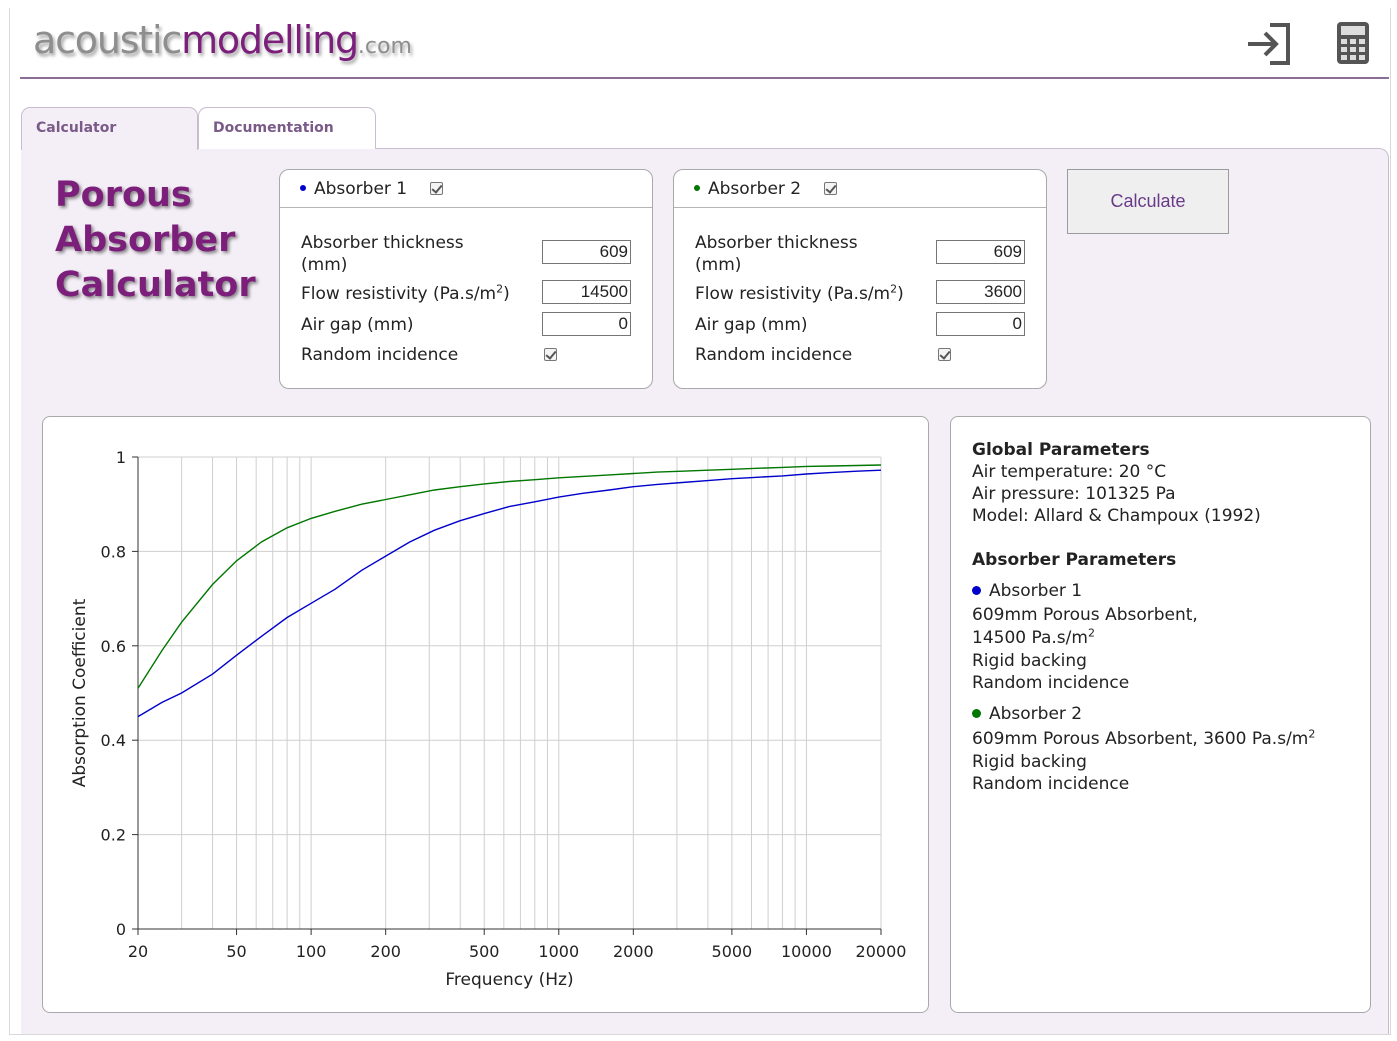 This screenshot has width=1397, height=1041. What do you see at coordinates (109, 128) in the screenshot?
I see `tab-calculator: Calculator` at bounding box center [109, 128].